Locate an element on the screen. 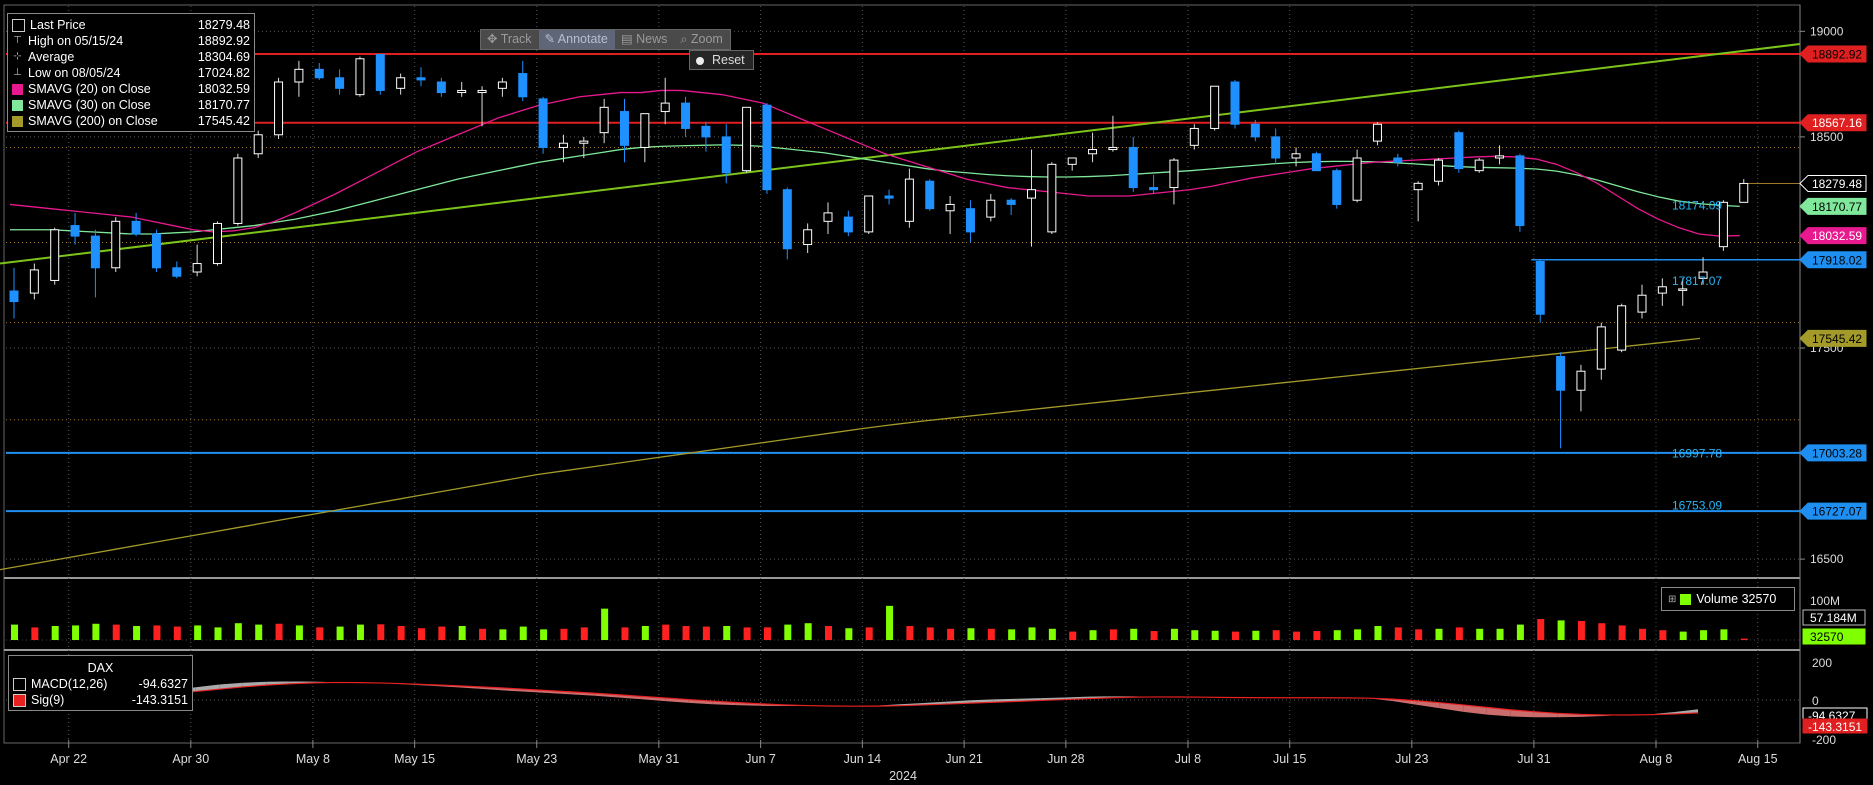  zoom-label: Zoom is located at coordinates (706, 39).